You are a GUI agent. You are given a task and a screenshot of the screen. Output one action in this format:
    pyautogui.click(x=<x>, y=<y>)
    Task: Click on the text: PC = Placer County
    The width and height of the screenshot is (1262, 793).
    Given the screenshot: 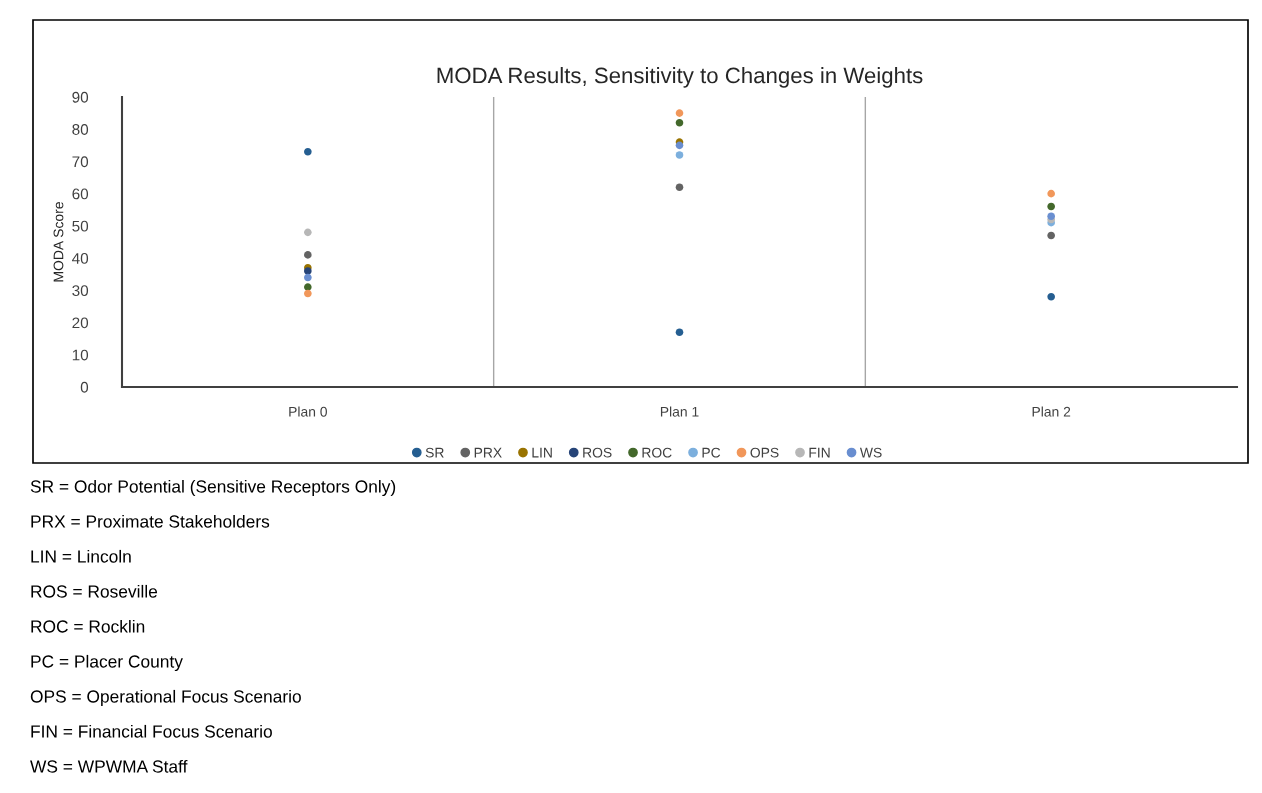 What is the action you would take?
    pyautogui.click(x=107, y=663)
    